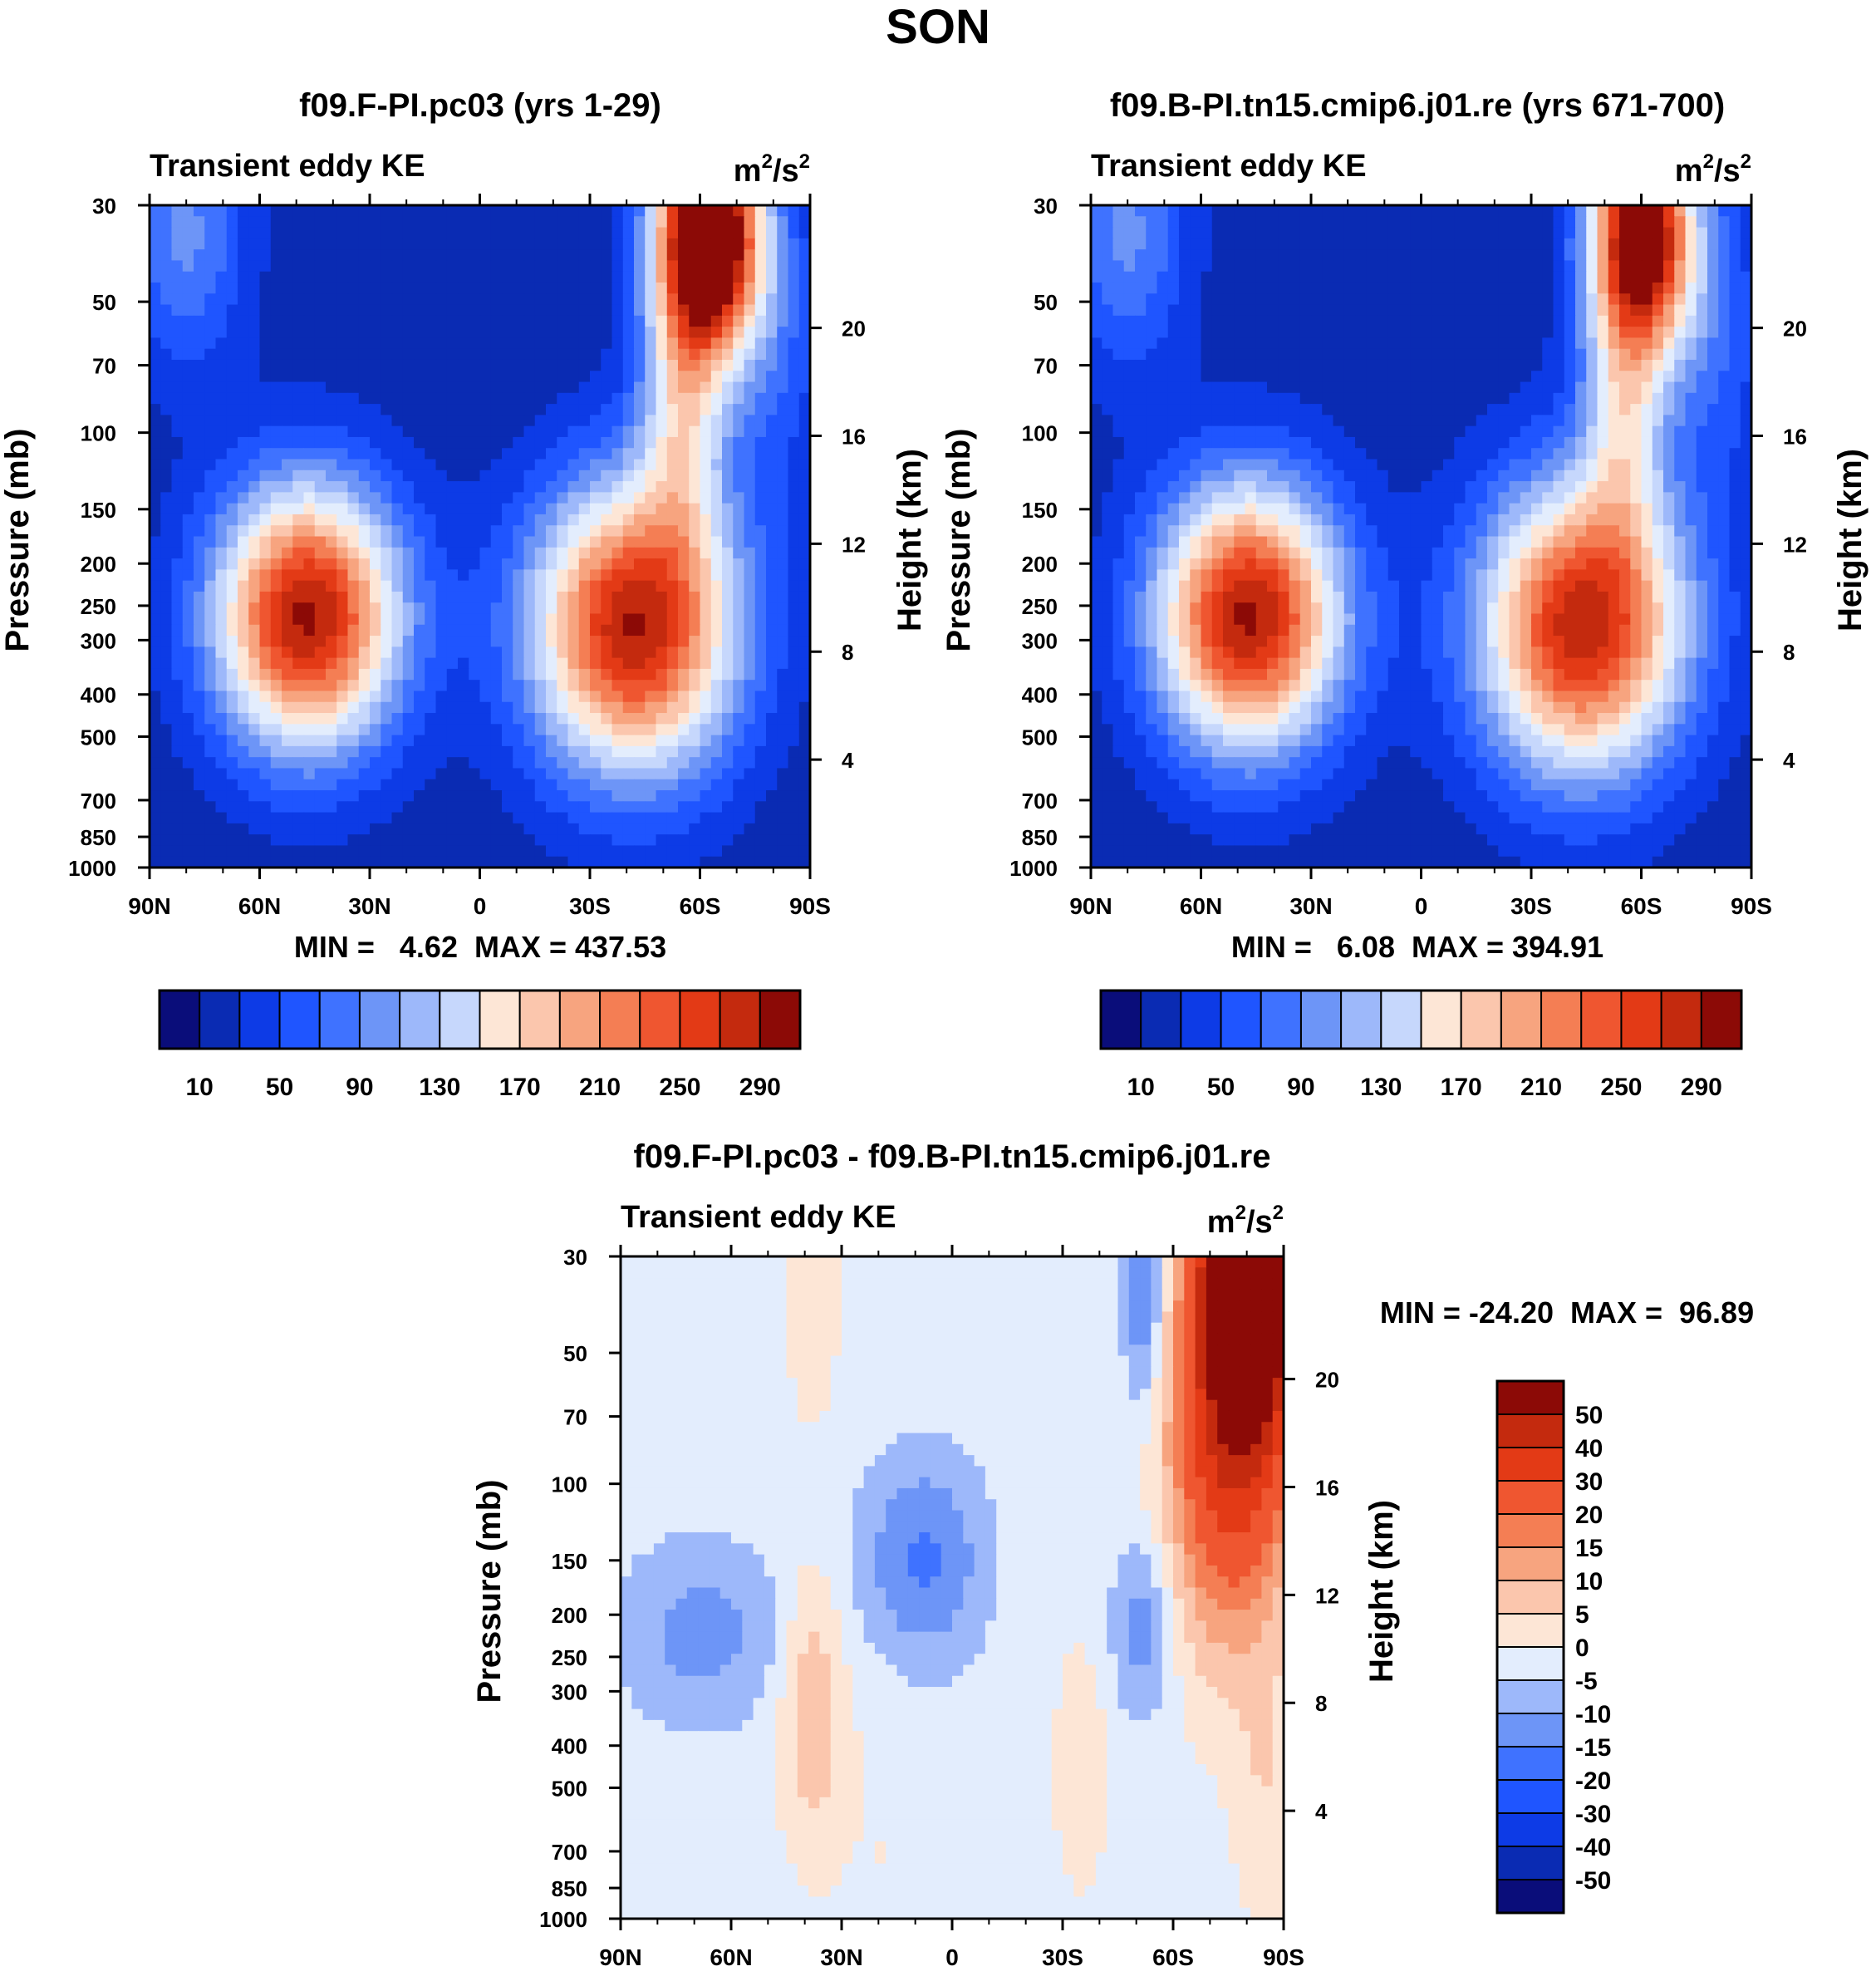 This screenshot has width=1876, height=1986. I want to click on colorbar-label: 170, so click(520, 1087).